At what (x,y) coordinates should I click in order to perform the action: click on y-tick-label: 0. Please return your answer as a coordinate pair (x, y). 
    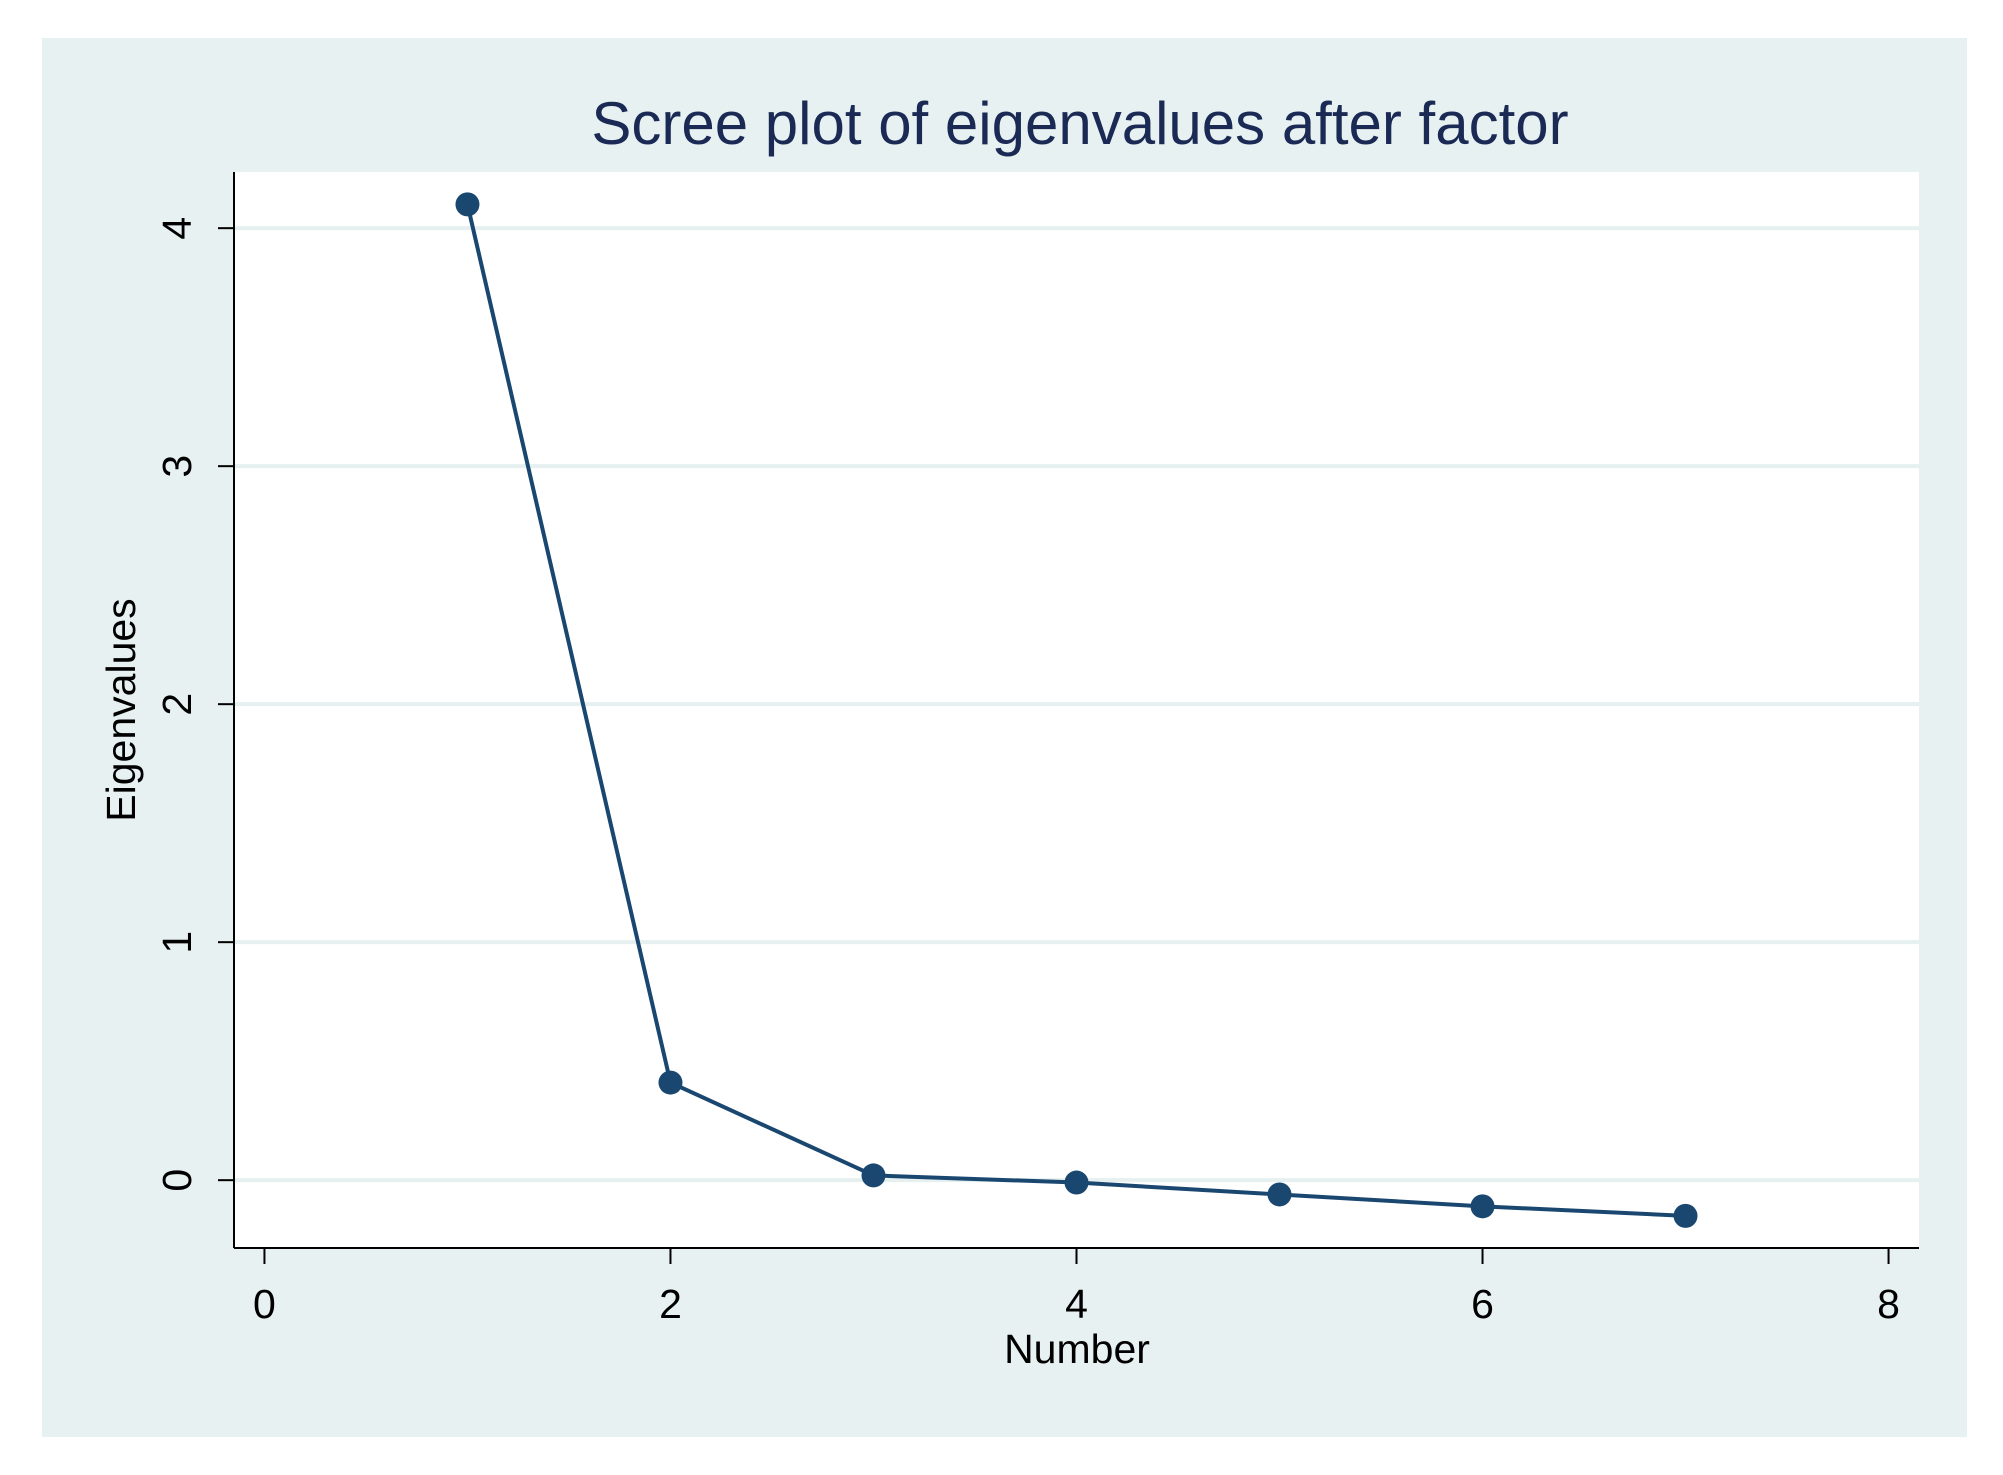
    Looking at the image, I should click on (177, 1180).